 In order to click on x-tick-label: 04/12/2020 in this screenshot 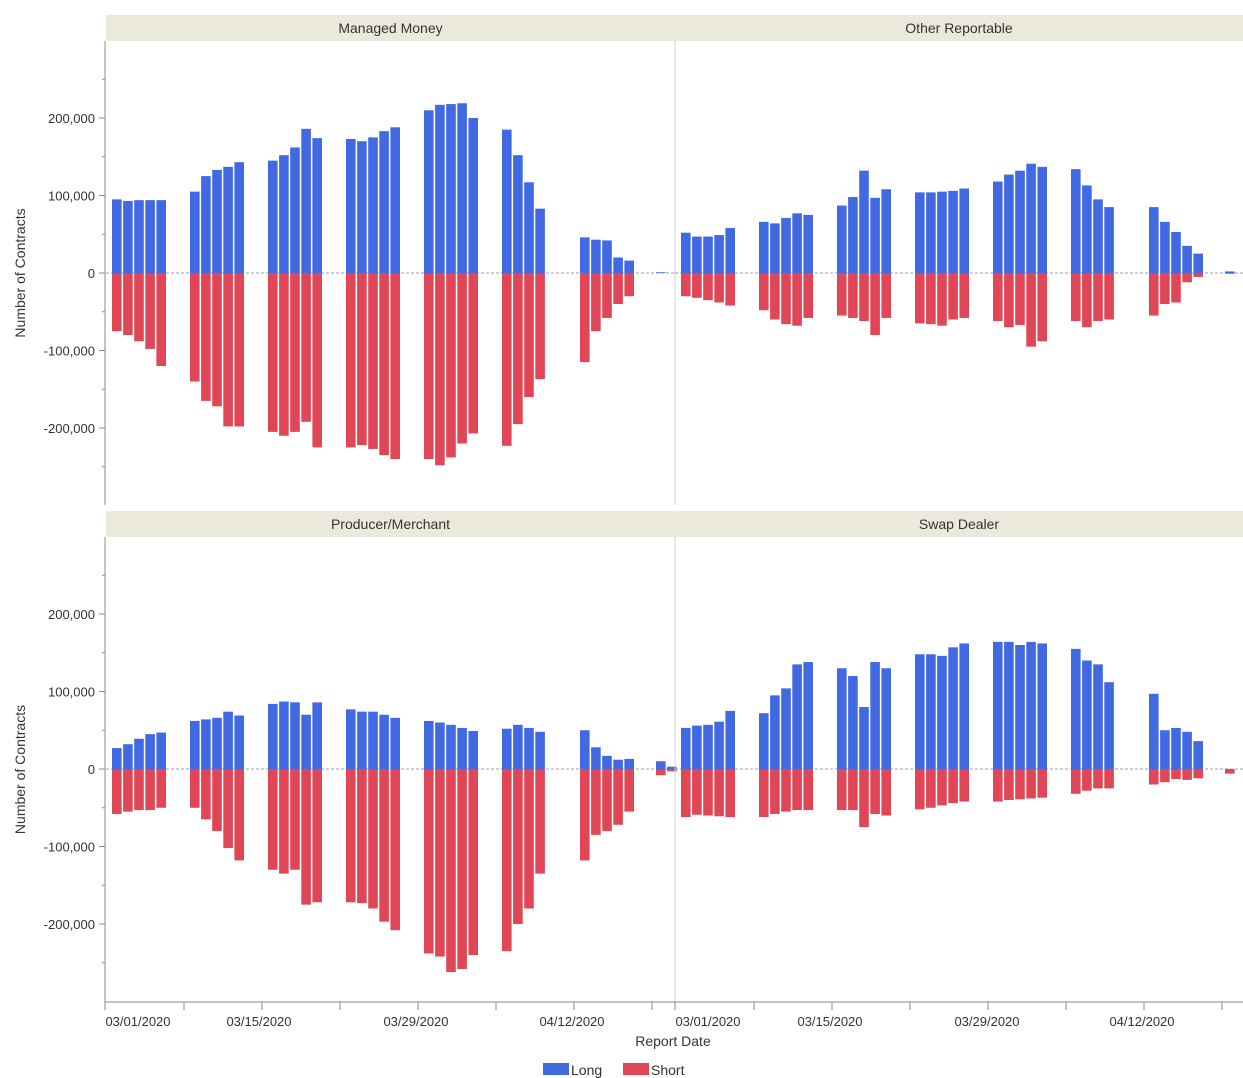, I will do `click(1141, 1021)`.